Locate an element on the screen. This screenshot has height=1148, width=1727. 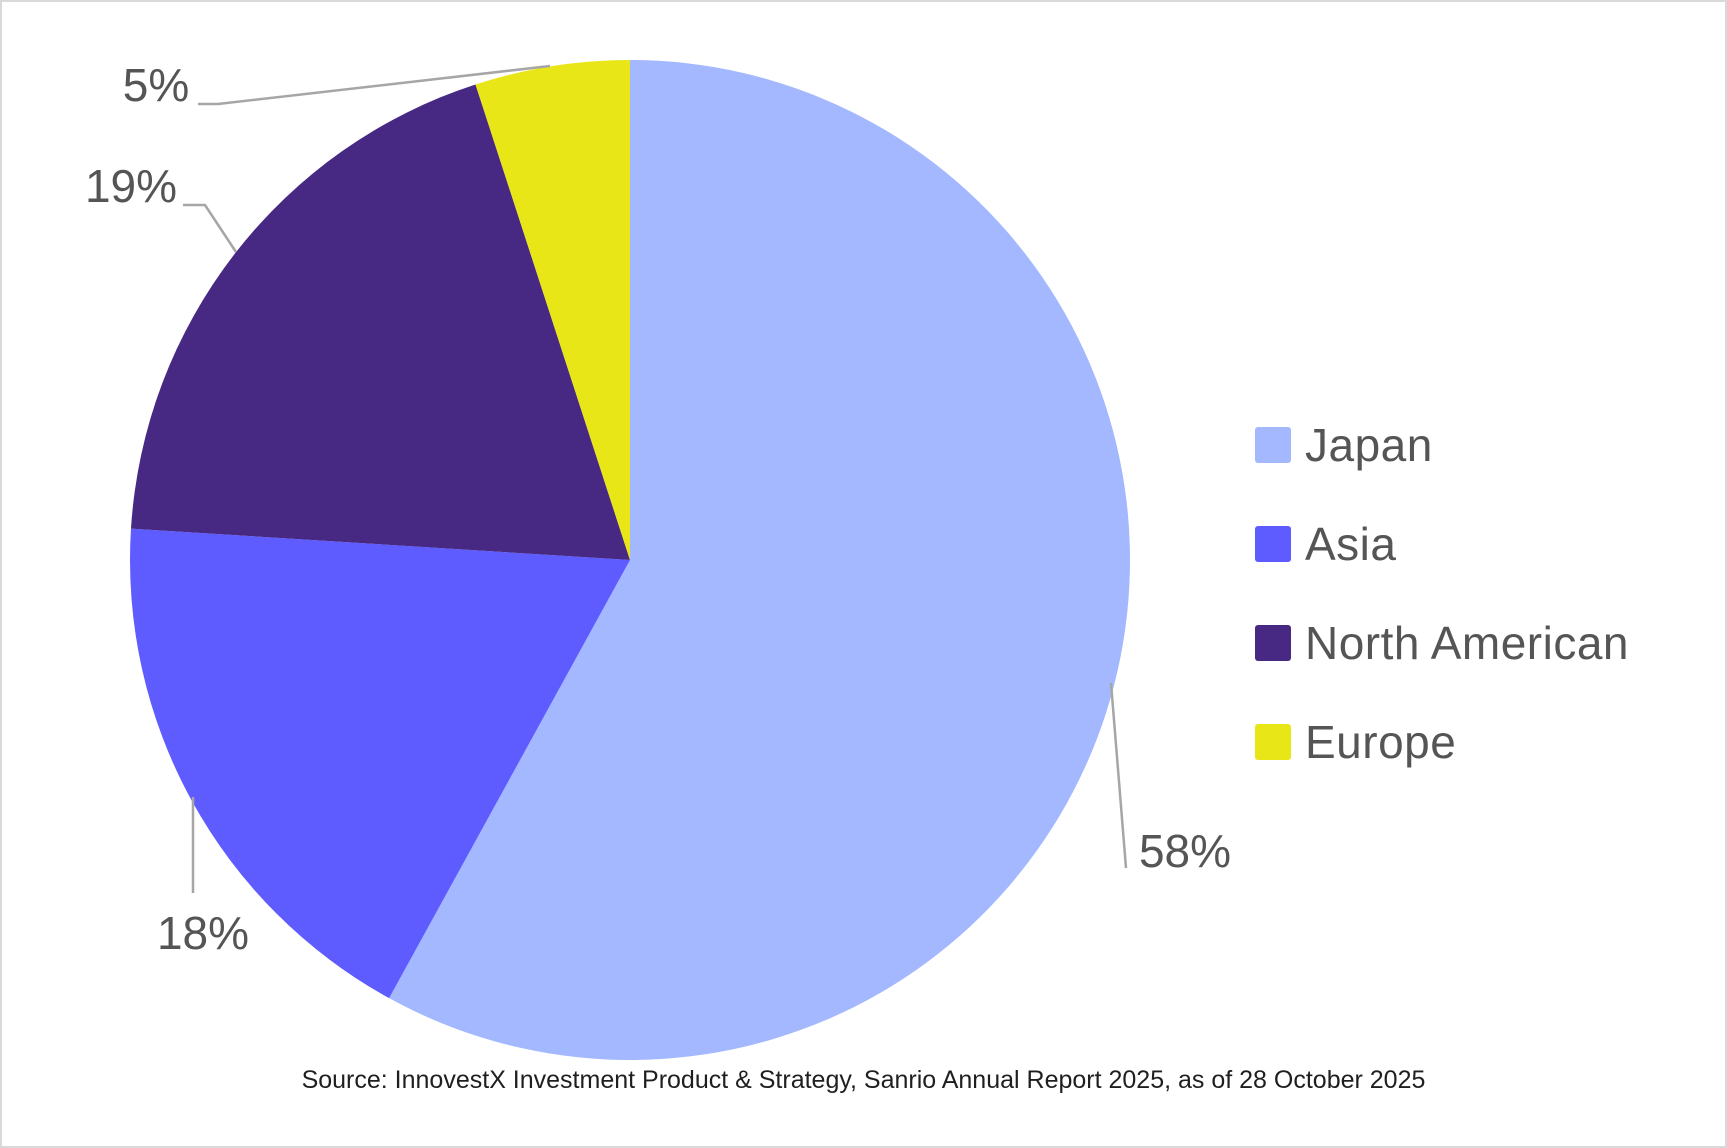
legend-swatch-north-american is located at coordinates (1273, 642).